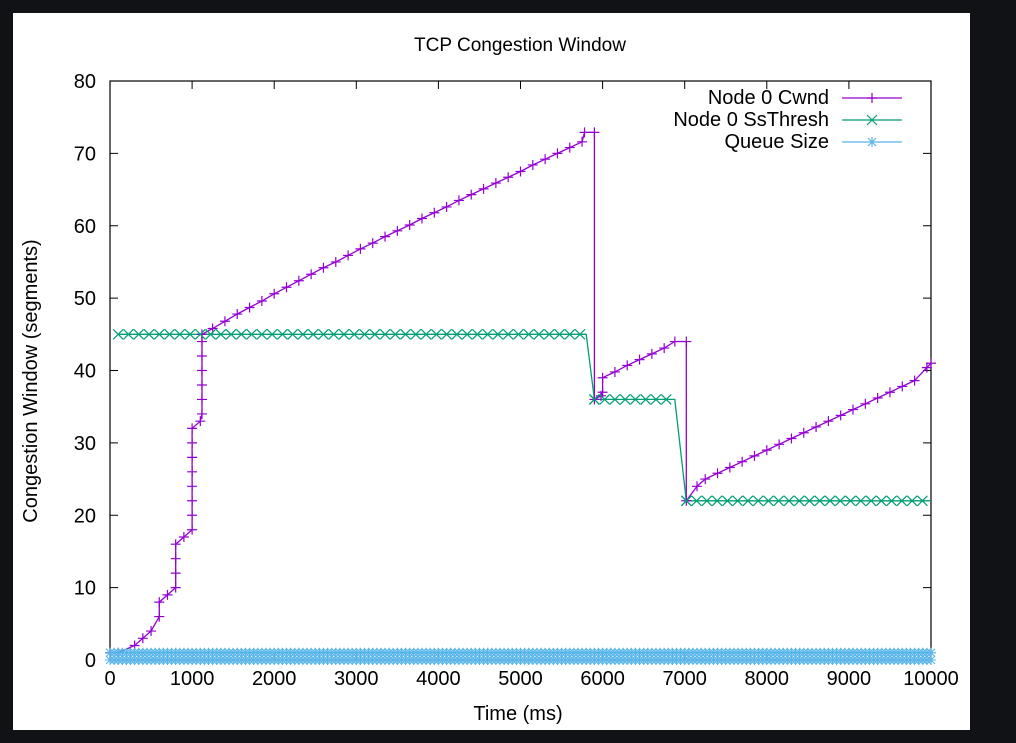 The height and width of the screenshot is (743, 1016). What do you see at coordinates (787, 120) in the screenshot?
I see `legend: Node 0 Cwnd Node 0 SsThresh Queue Size` at bounding box center [787, 120].